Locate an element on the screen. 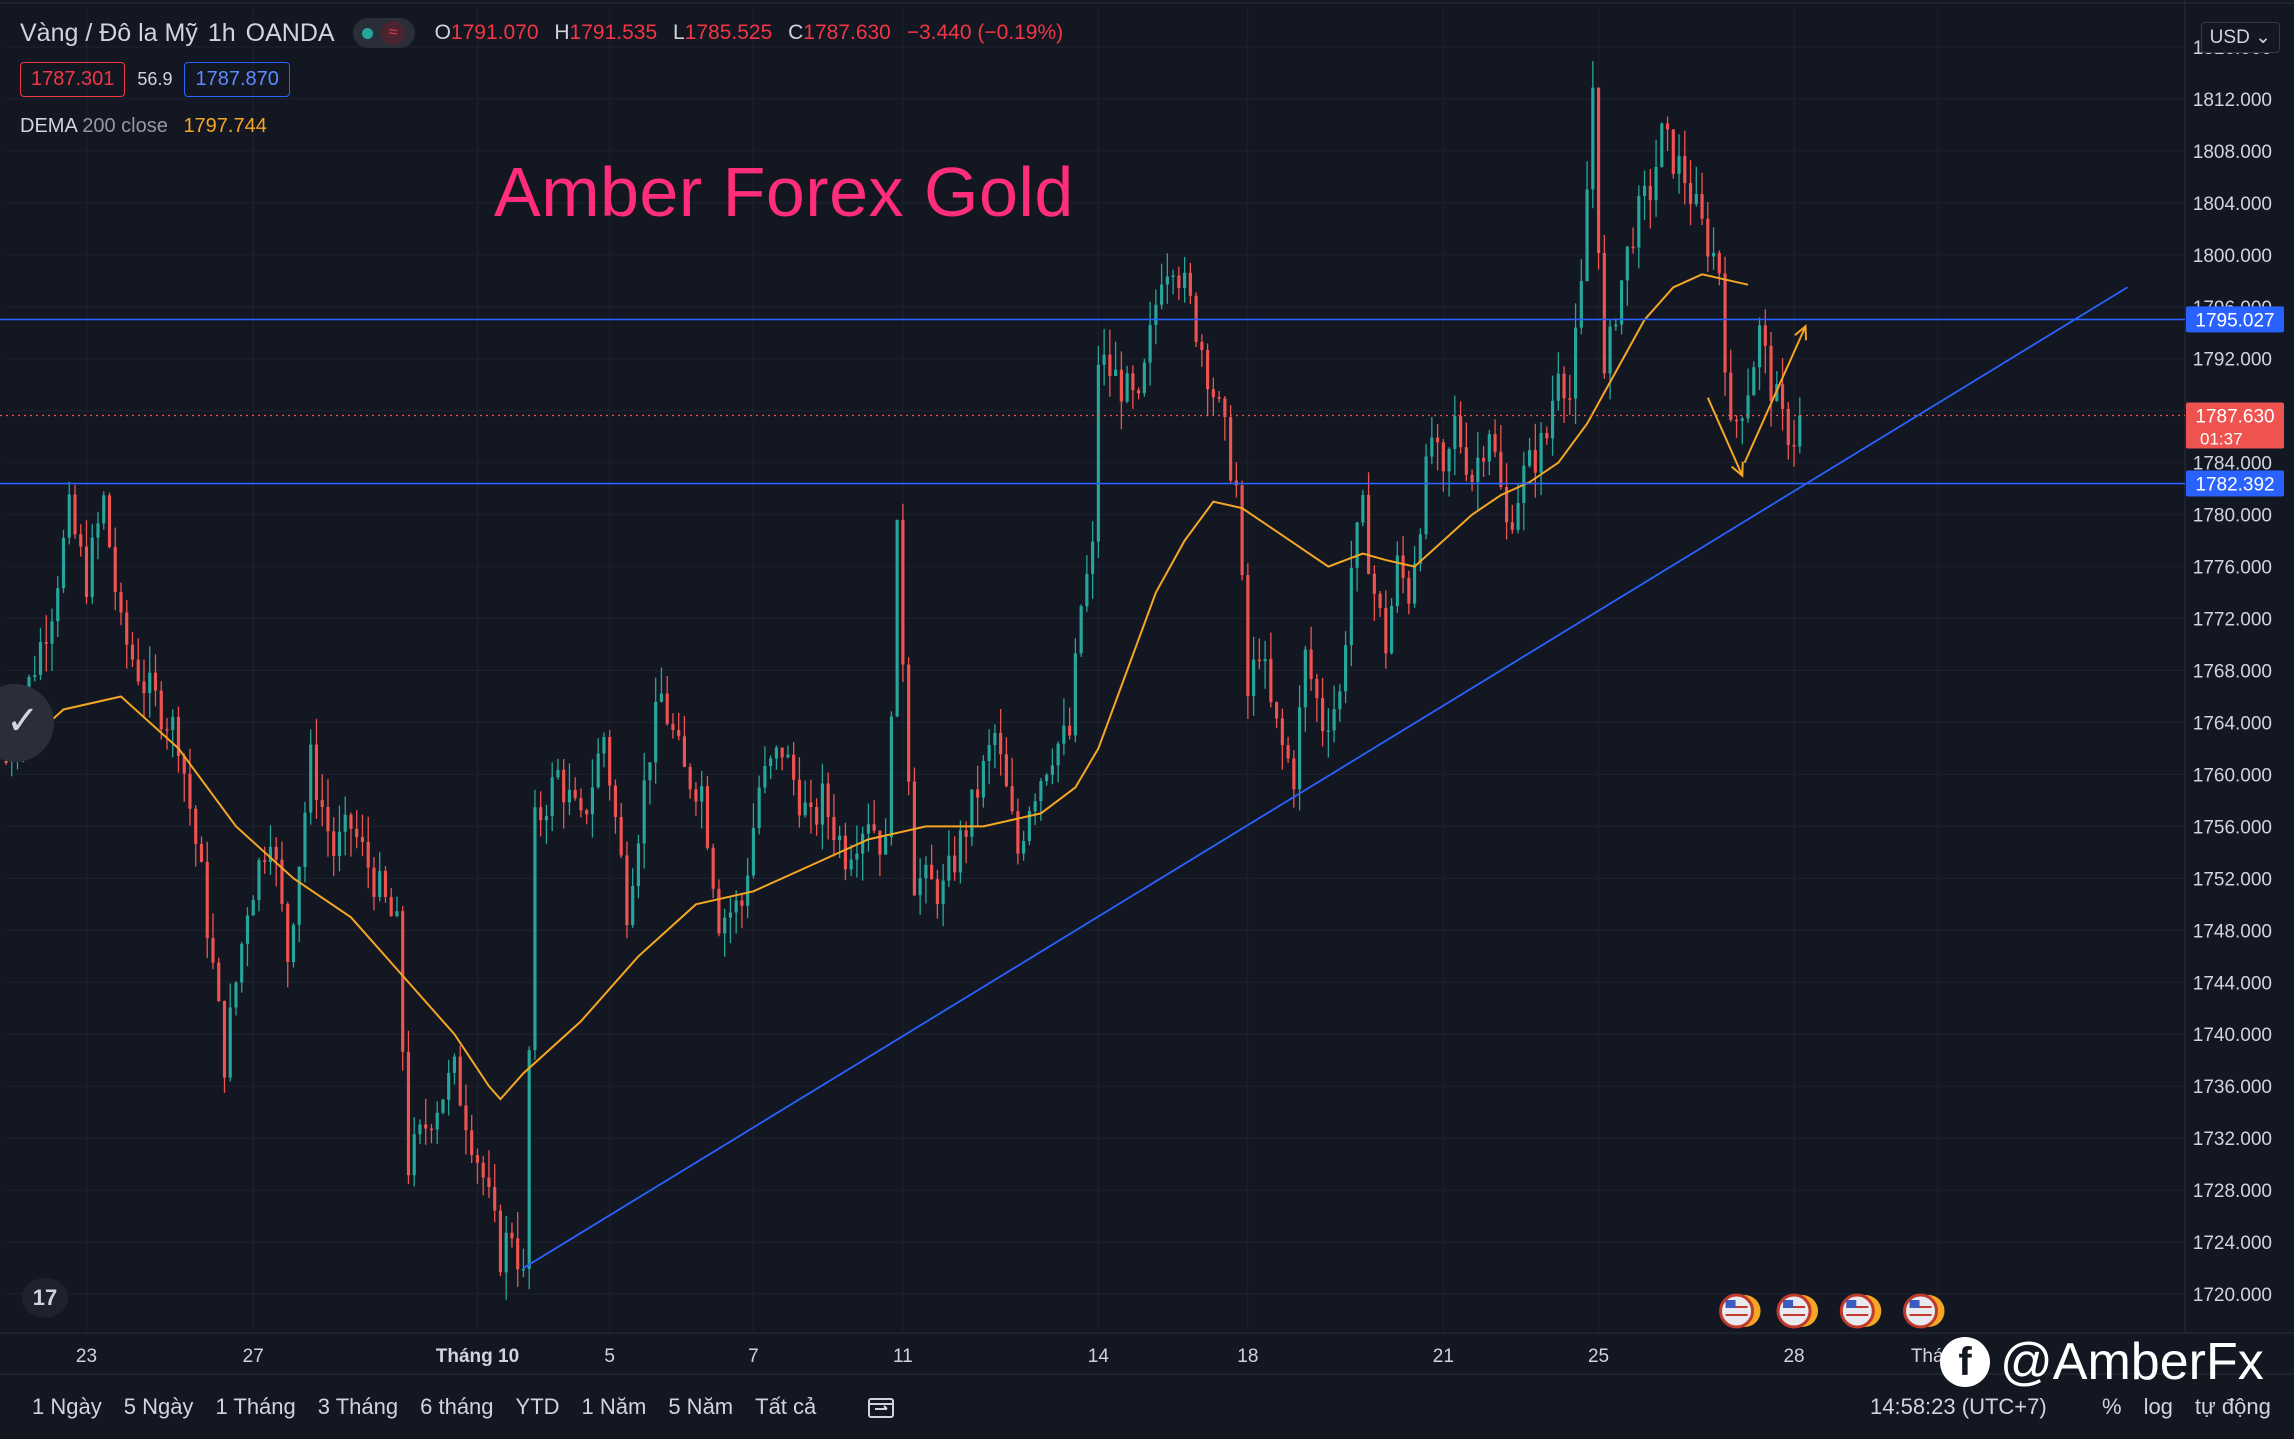  range-button: 6 tháng is located at coordinates (457, 1406).